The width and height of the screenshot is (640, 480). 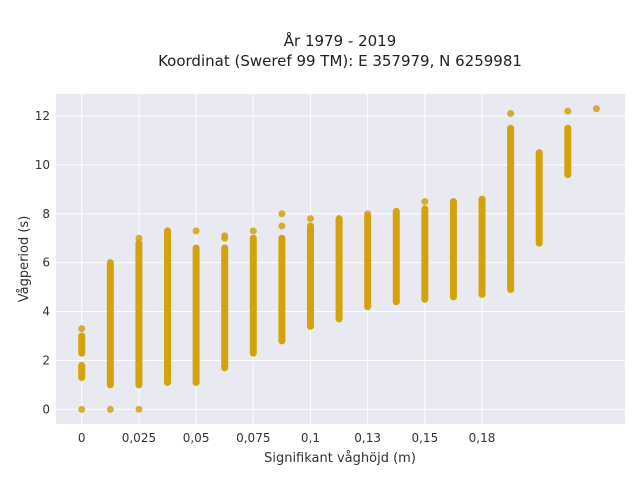 I want to click on x-tick-label: 0,1, so click(x=310, y=438).